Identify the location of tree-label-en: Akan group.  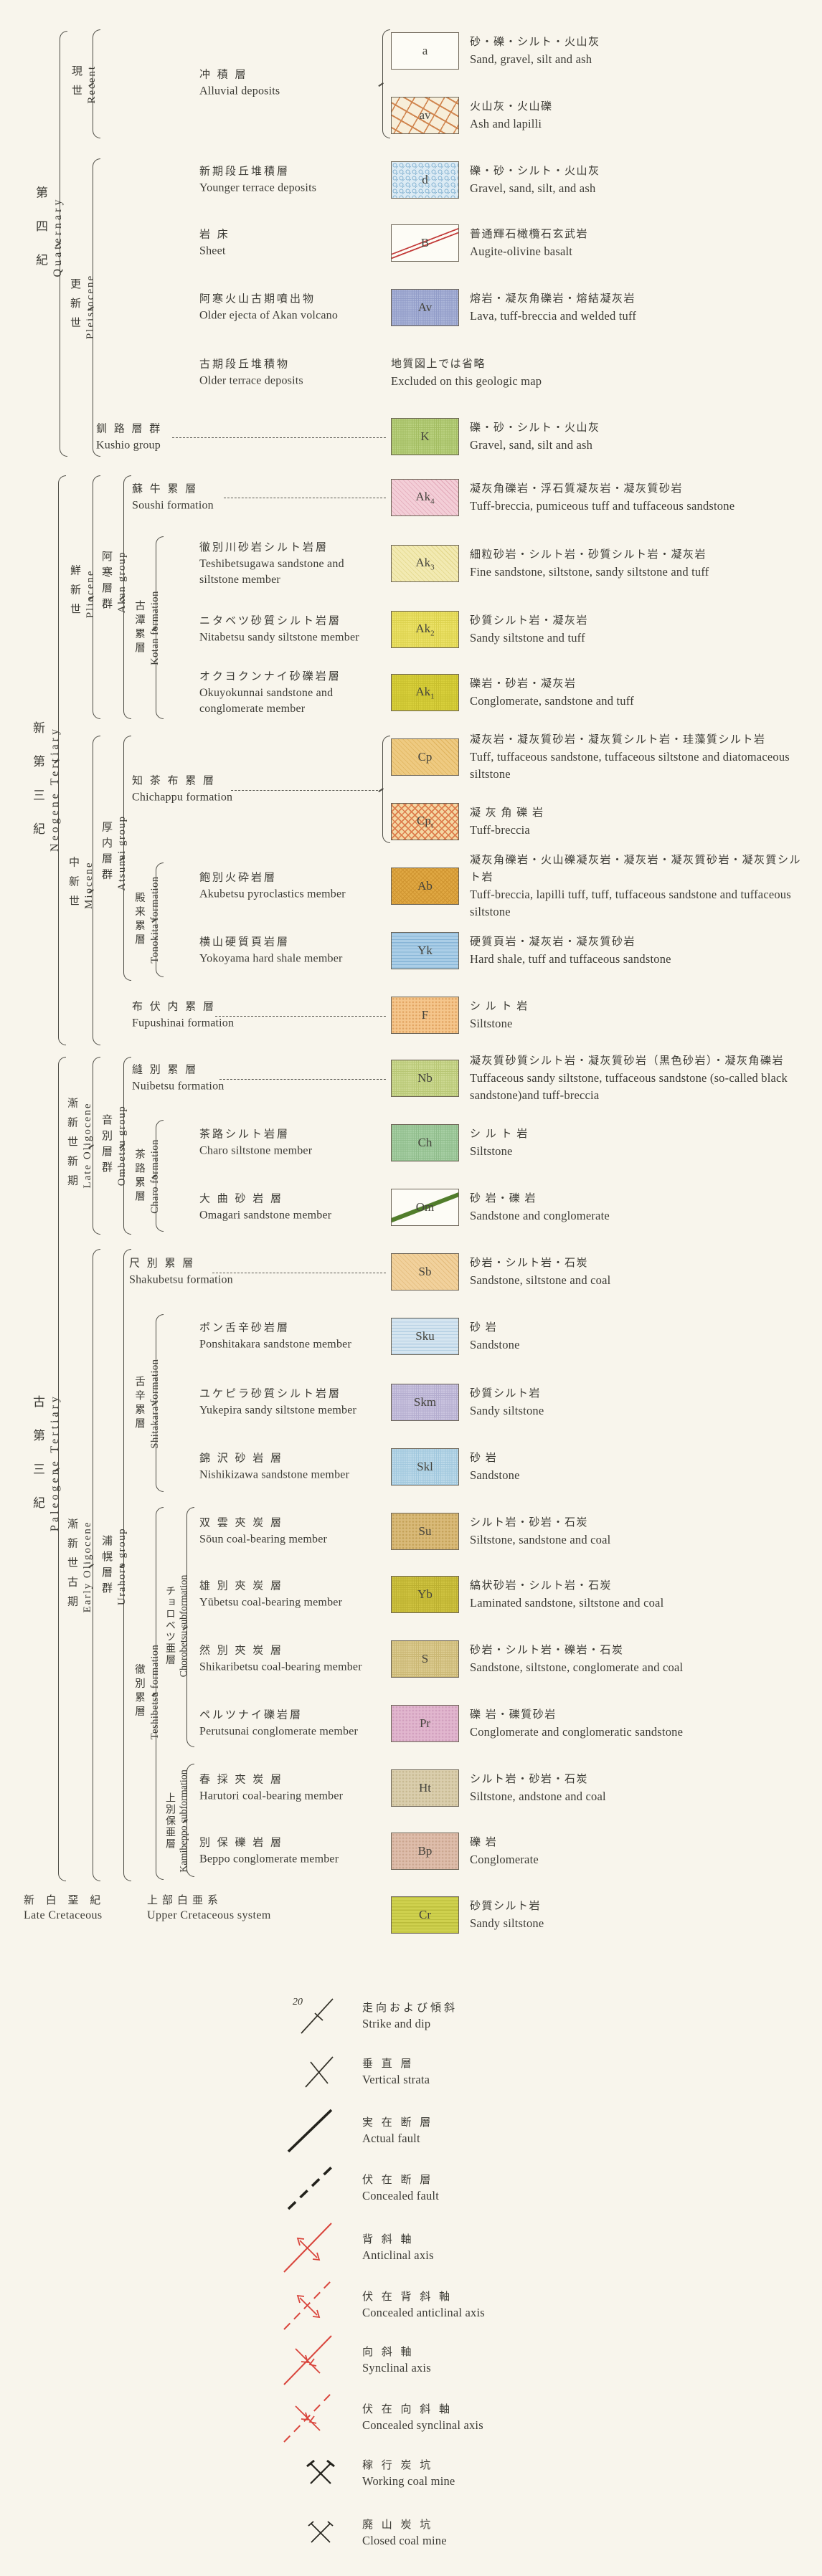
(122, 582).